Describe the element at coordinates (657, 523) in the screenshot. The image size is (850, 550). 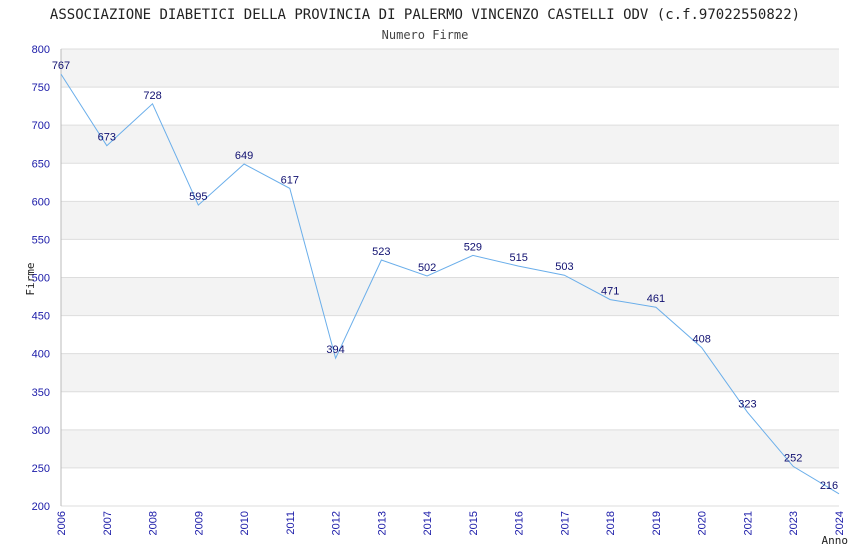
I see `x-tick-label: 2019` at that location.